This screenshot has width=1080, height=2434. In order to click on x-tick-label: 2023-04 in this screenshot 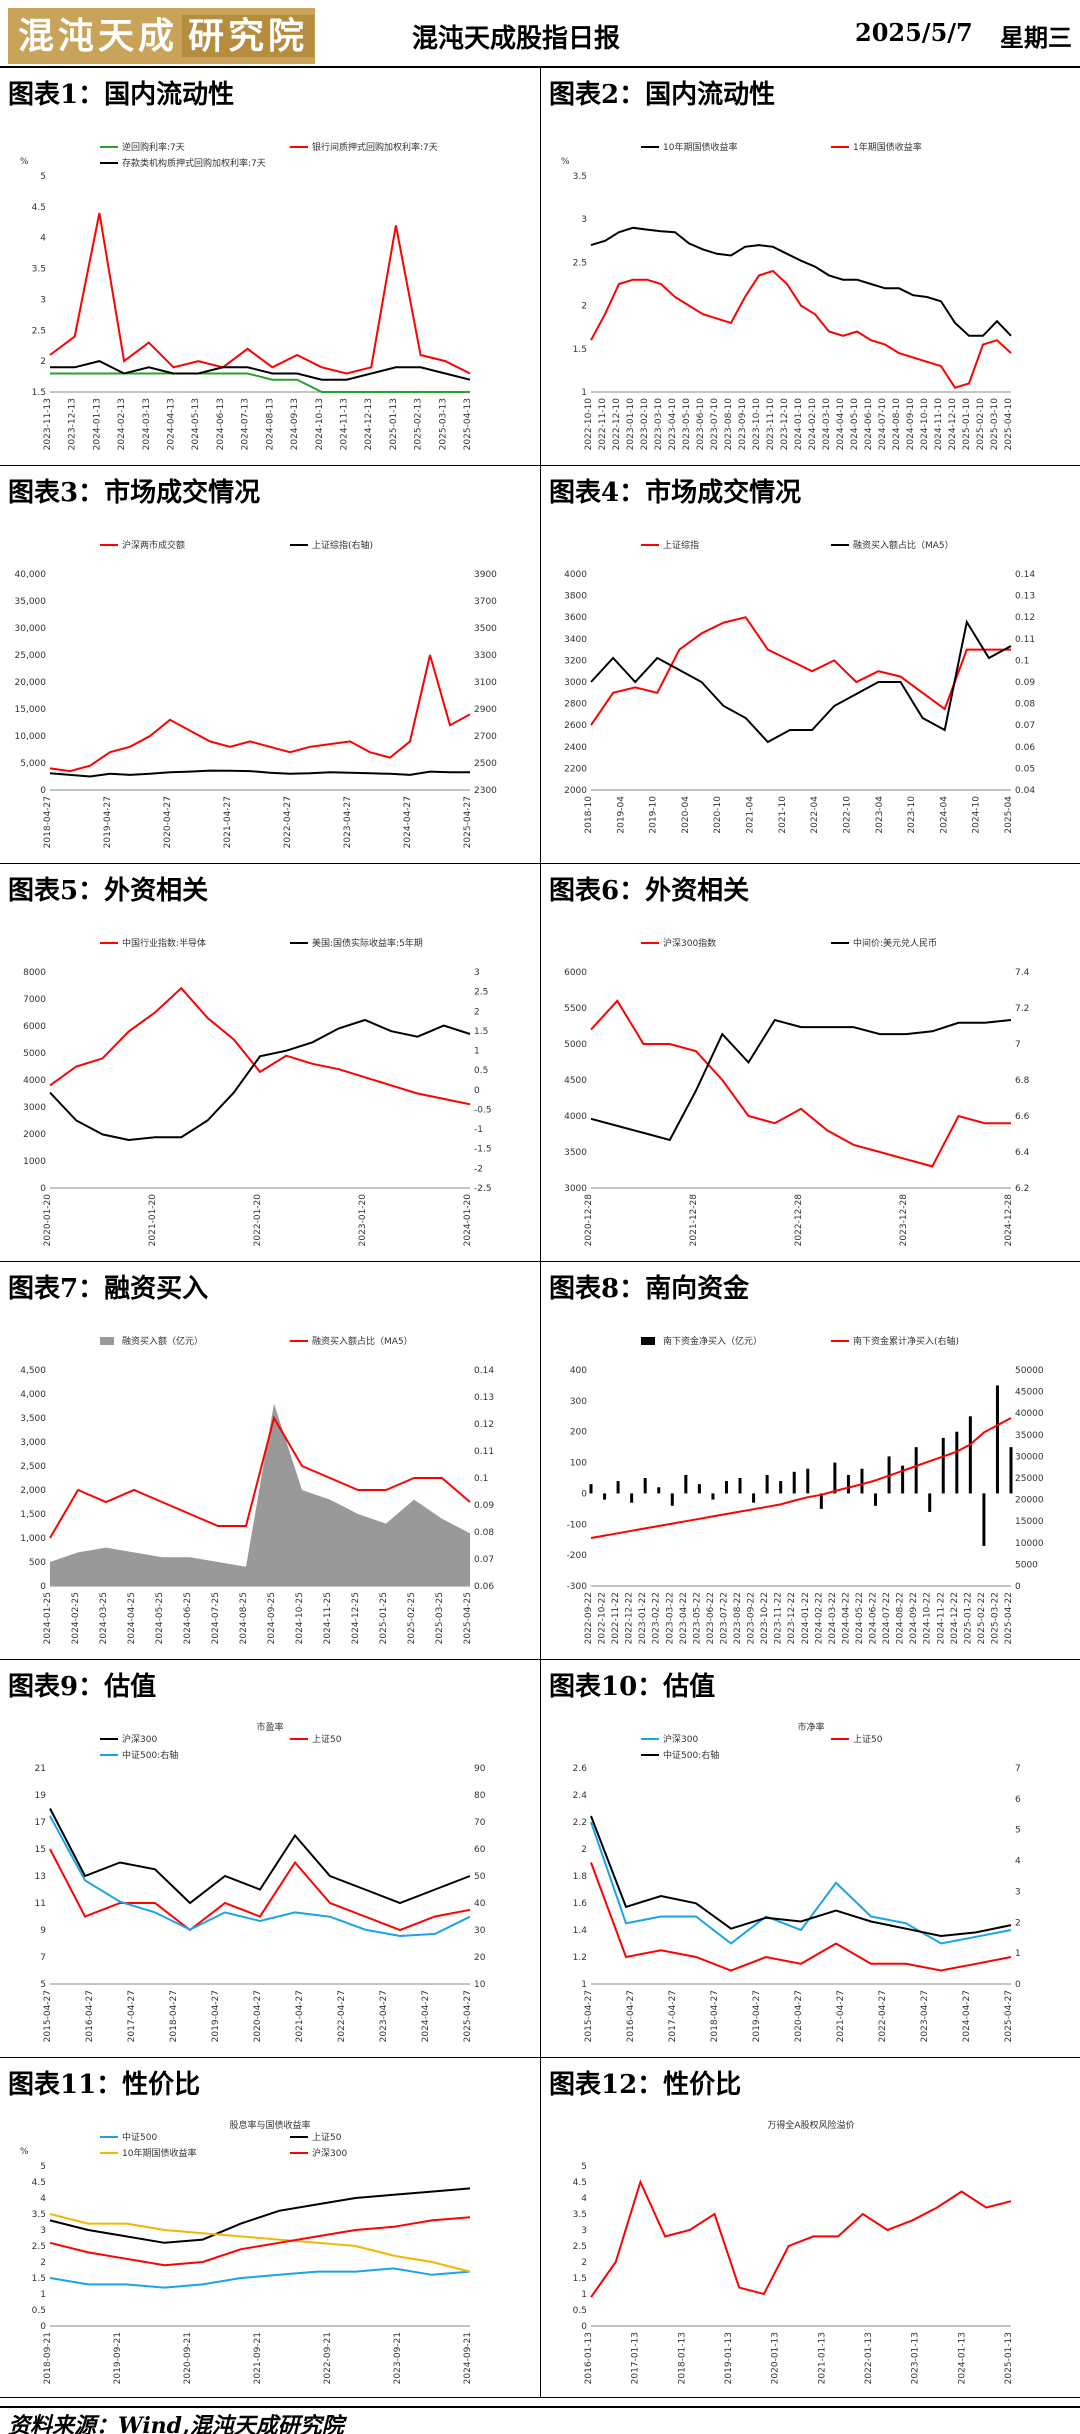, I will do `click(880, 815)`.